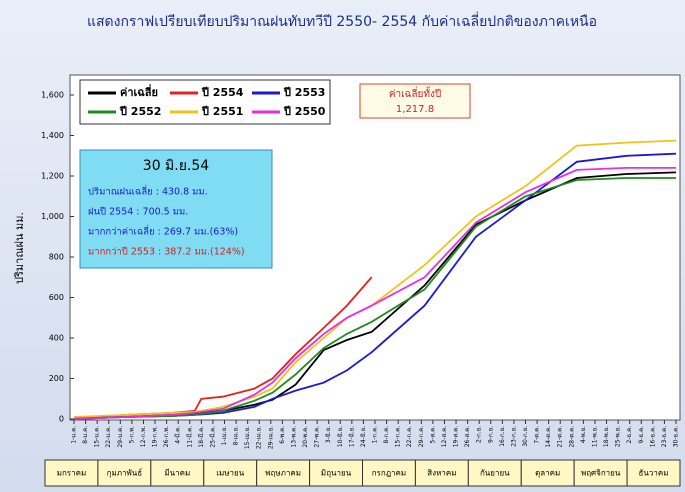 The height and width of the screenshot is (492, 685). What do you see at coordinates (222, 111) in the screenshot?
I see `legend-label: ปี 2551` at bounding box center [222, 111].